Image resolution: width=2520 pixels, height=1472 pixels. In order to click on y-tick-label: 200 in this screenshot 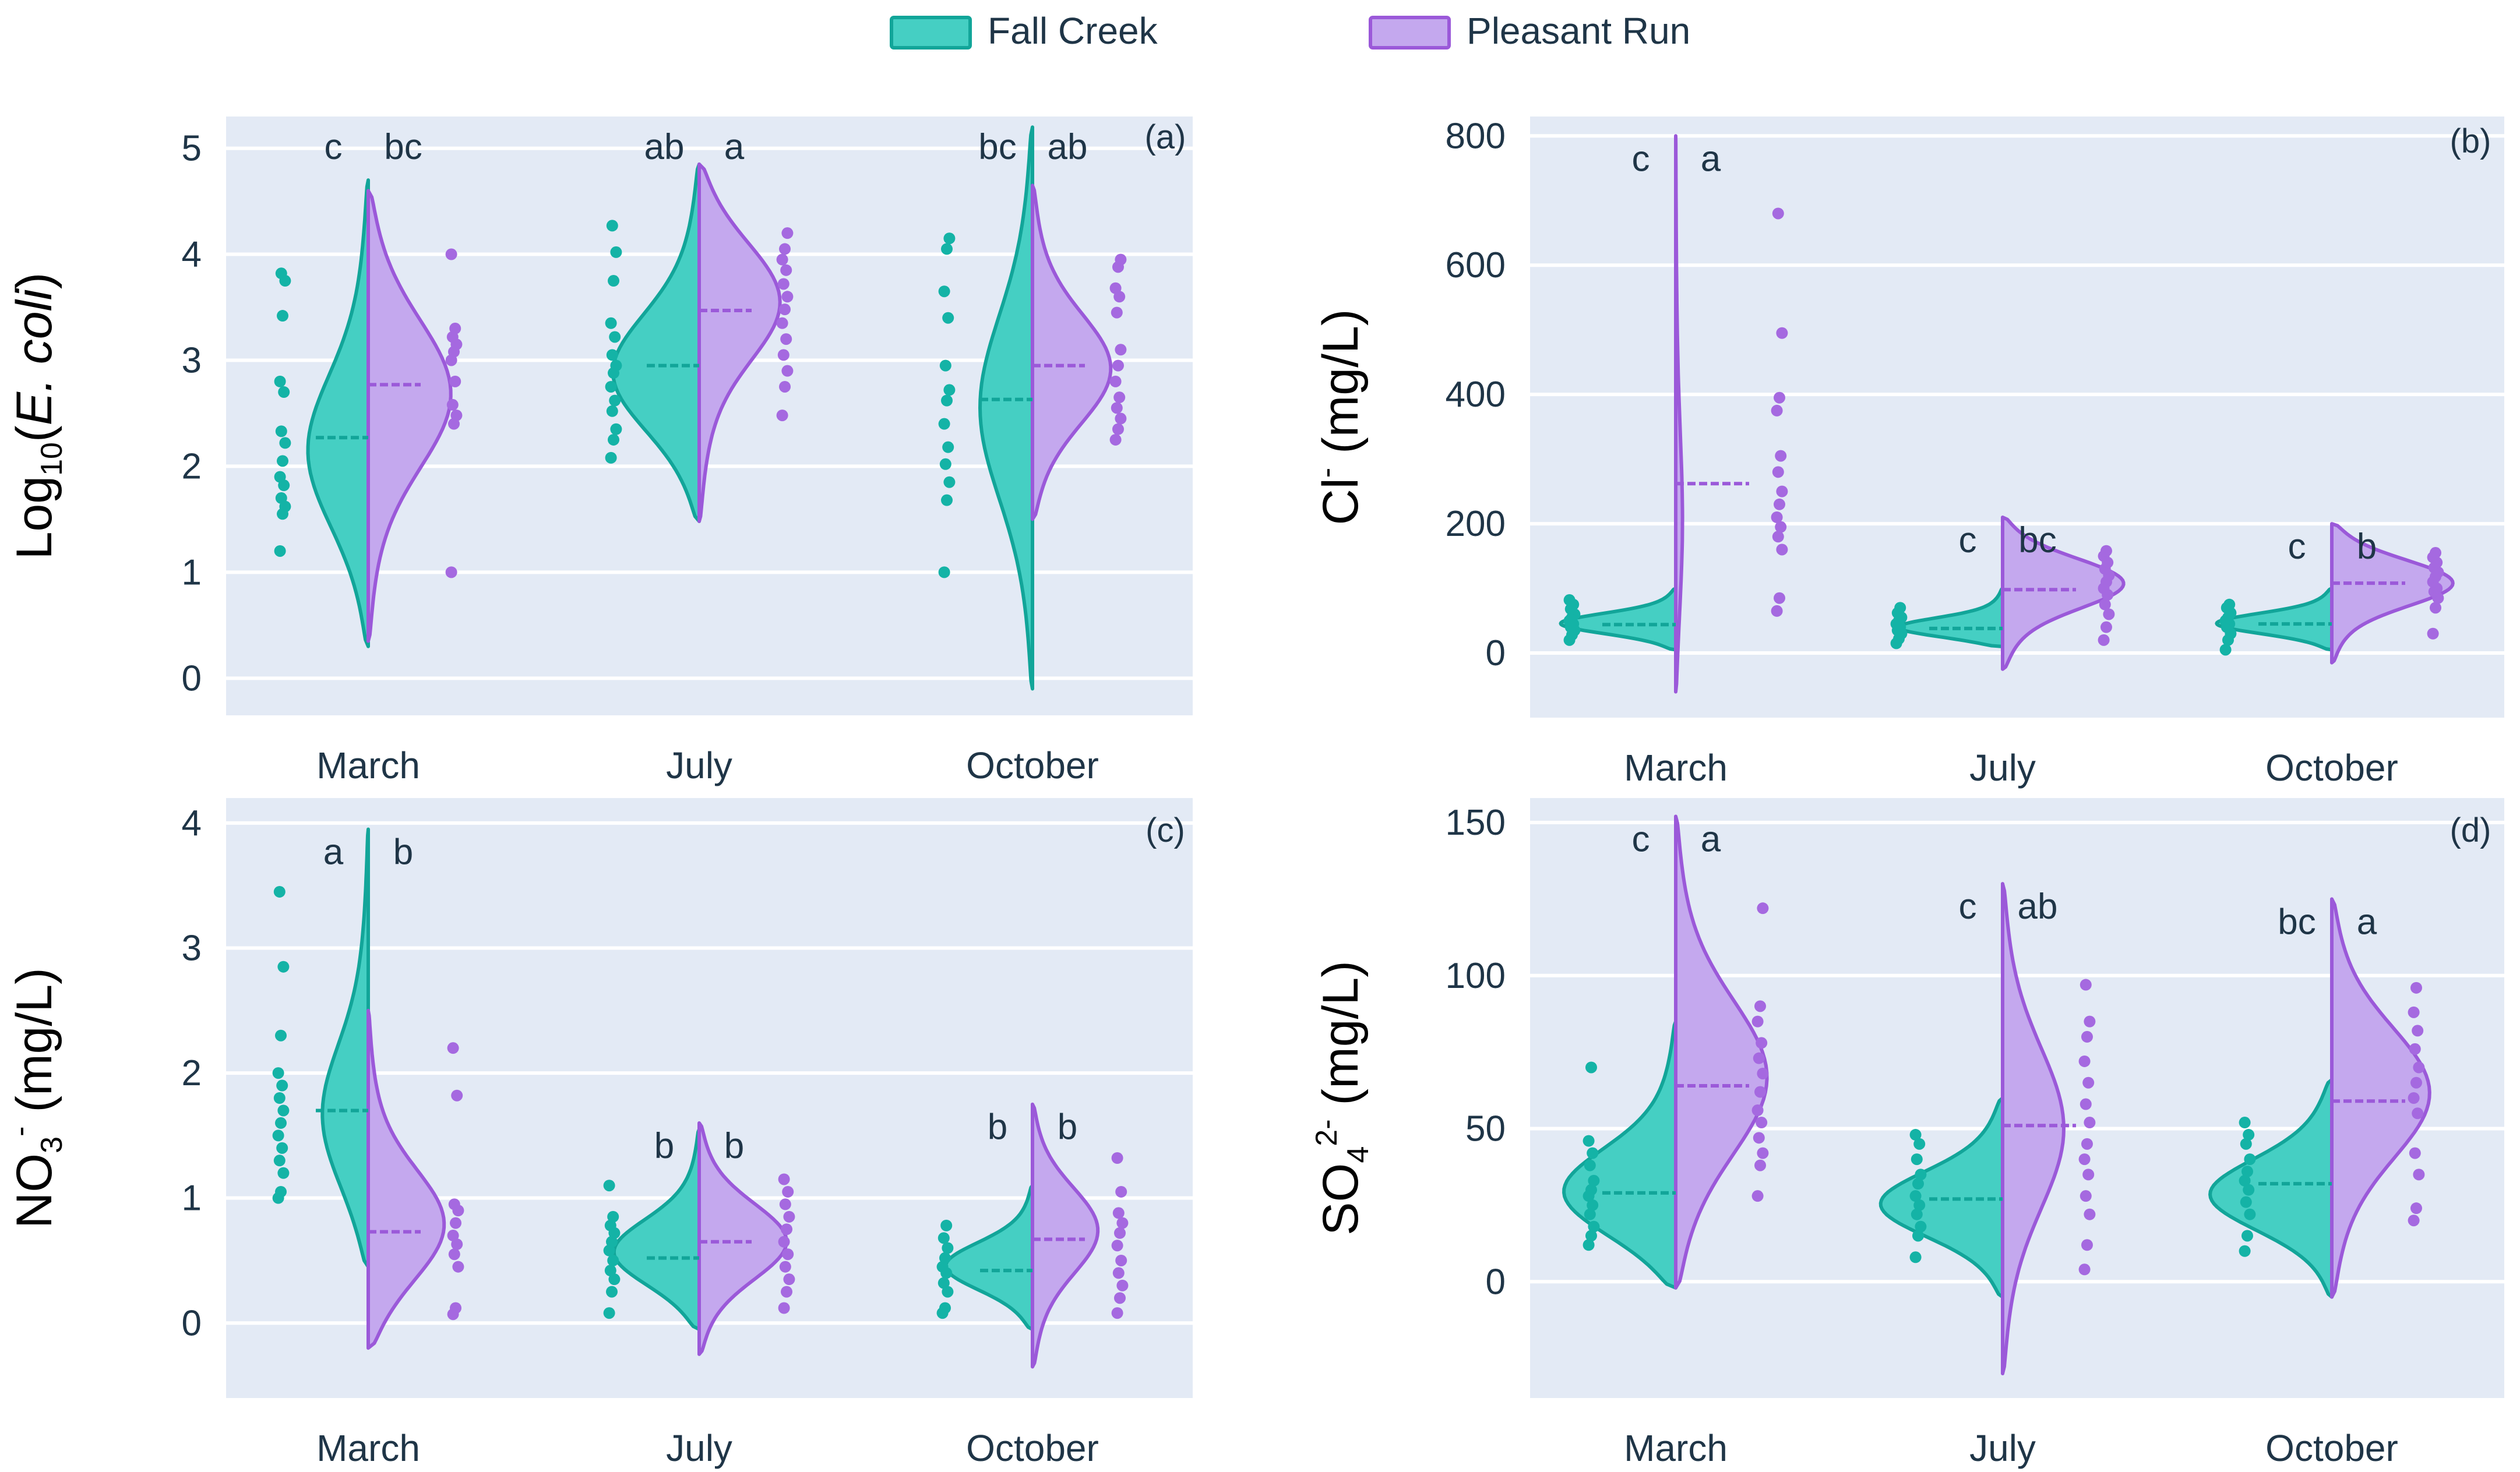, I will do `click(1476, 524)`.